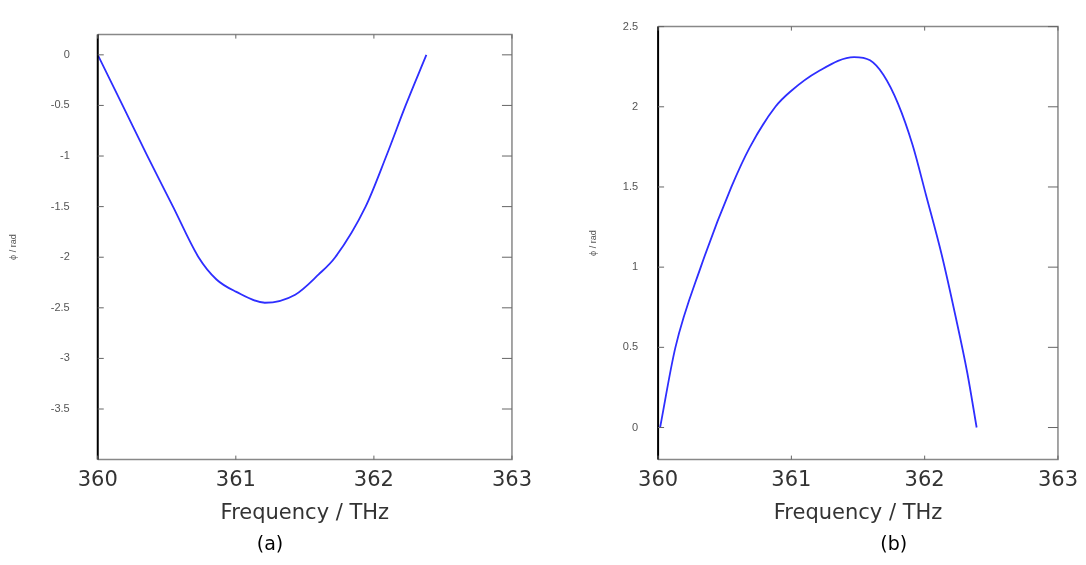  I want to click on y-tick-label: -3, so click(64, 357).